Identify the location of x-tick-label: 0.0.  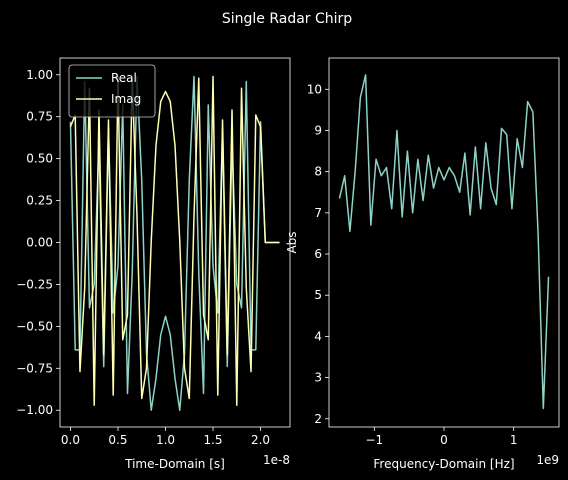
(70, 440).